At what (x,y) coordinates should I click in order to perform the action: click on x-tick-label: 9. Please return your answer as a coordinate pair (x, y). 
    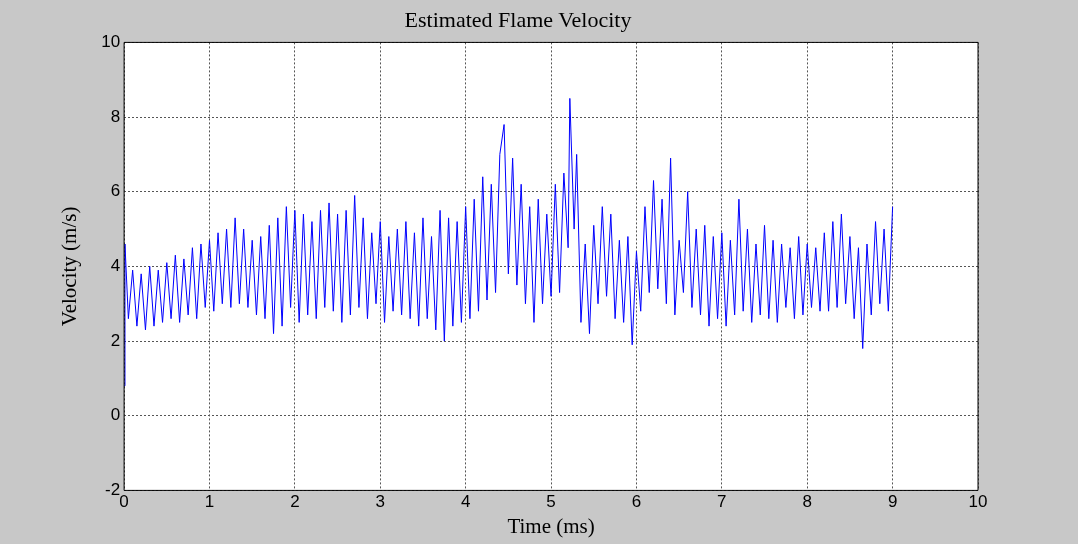
    Looking at the image, I should click on (892, 502).